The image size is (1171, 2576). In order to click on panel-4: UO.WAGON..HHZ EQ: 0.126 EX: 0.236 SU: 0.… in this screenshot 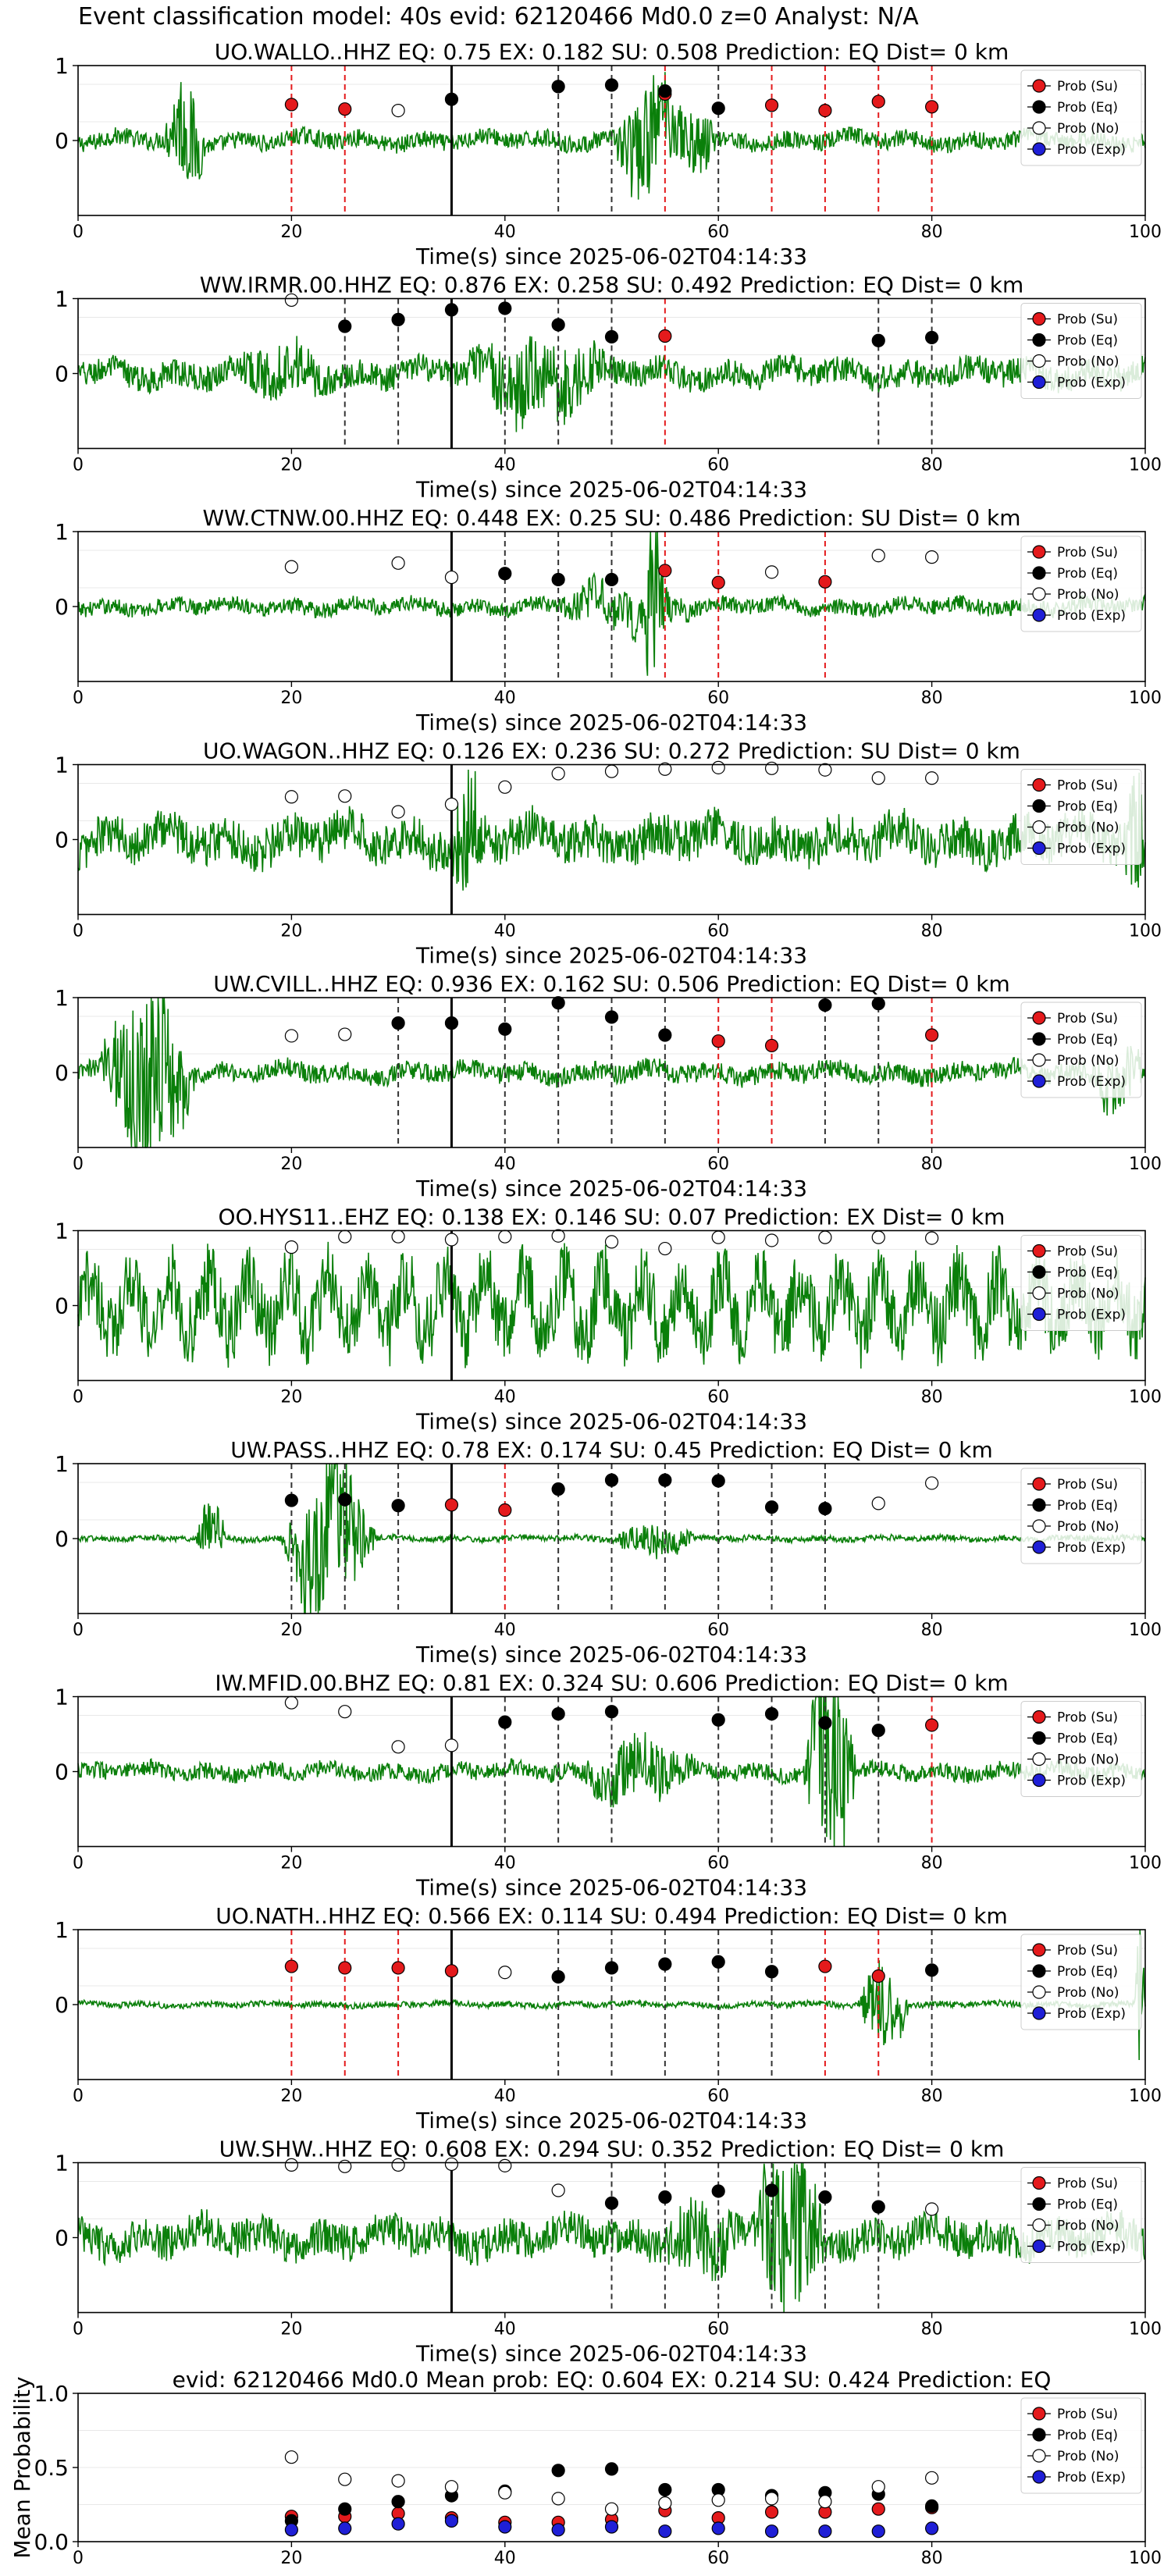, I will do `click(608, 853)`.